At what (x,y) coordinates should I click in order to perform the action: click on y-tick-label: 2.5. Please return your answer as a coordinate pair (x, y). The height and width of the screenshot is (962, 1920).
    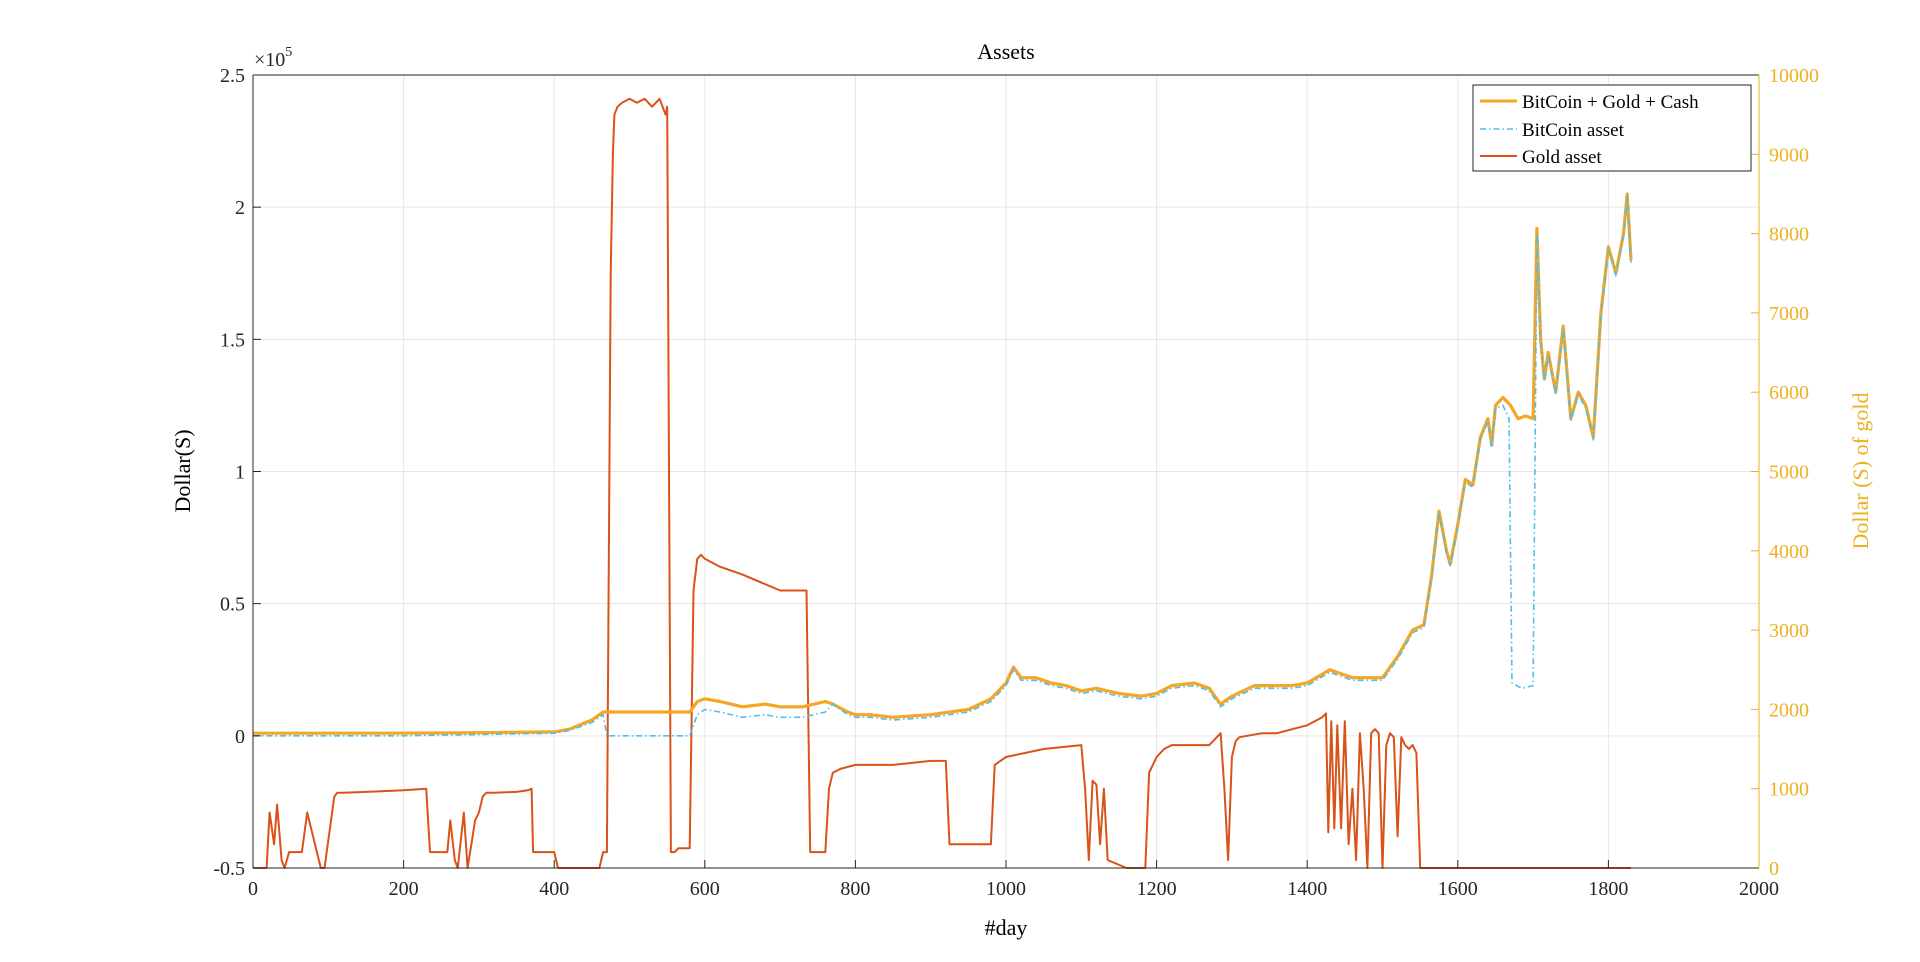
    Looking at the image, I should click on (232, 76).